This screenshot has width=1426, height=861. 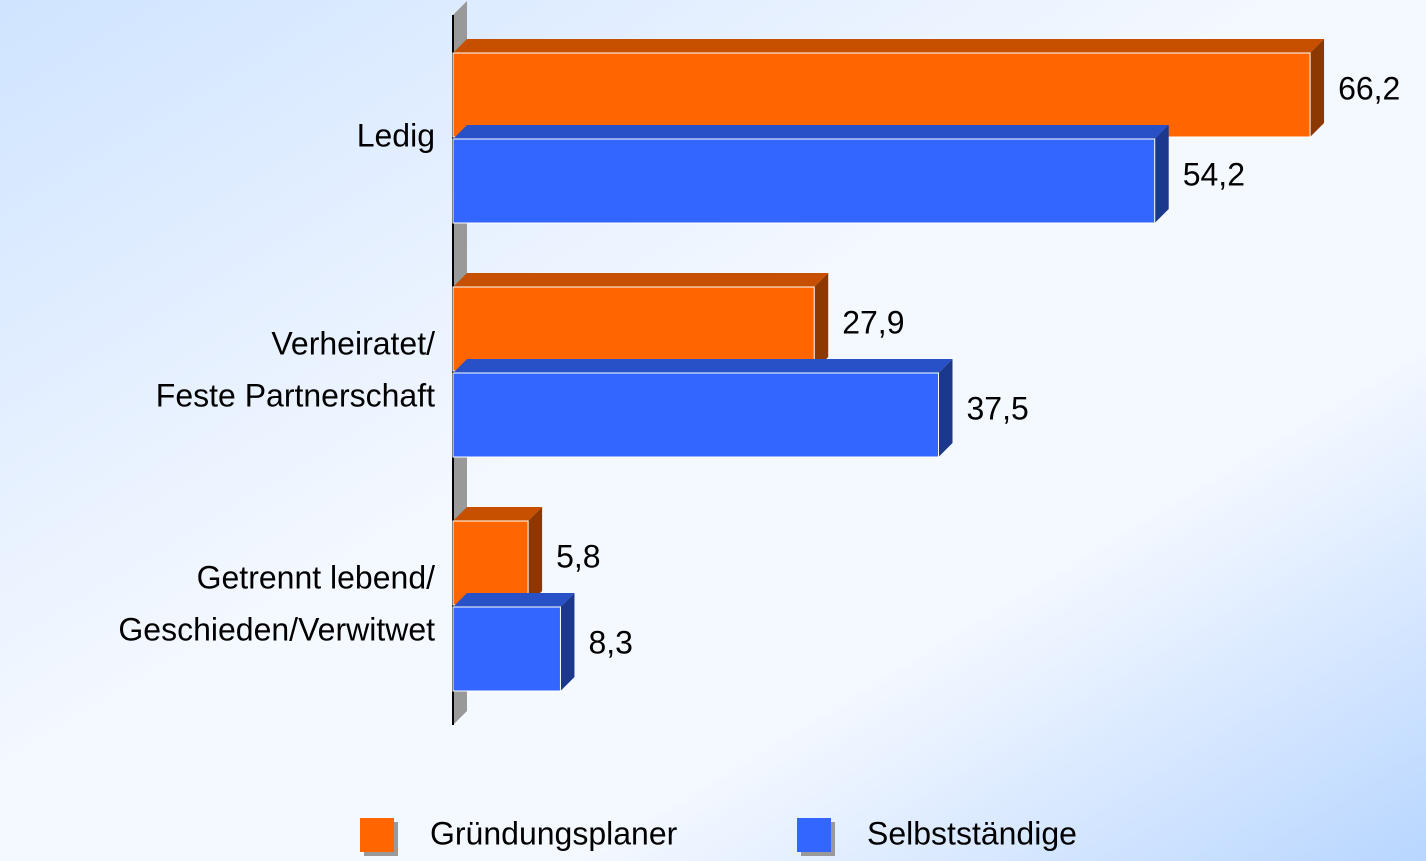 I want to click on y-tick-label: Ledig, so click(x=396, y=135).